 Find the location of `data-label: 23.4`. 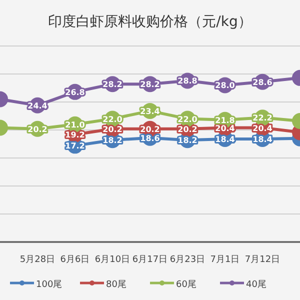

data-label: 23.4 is located at coordinates (150, 111).